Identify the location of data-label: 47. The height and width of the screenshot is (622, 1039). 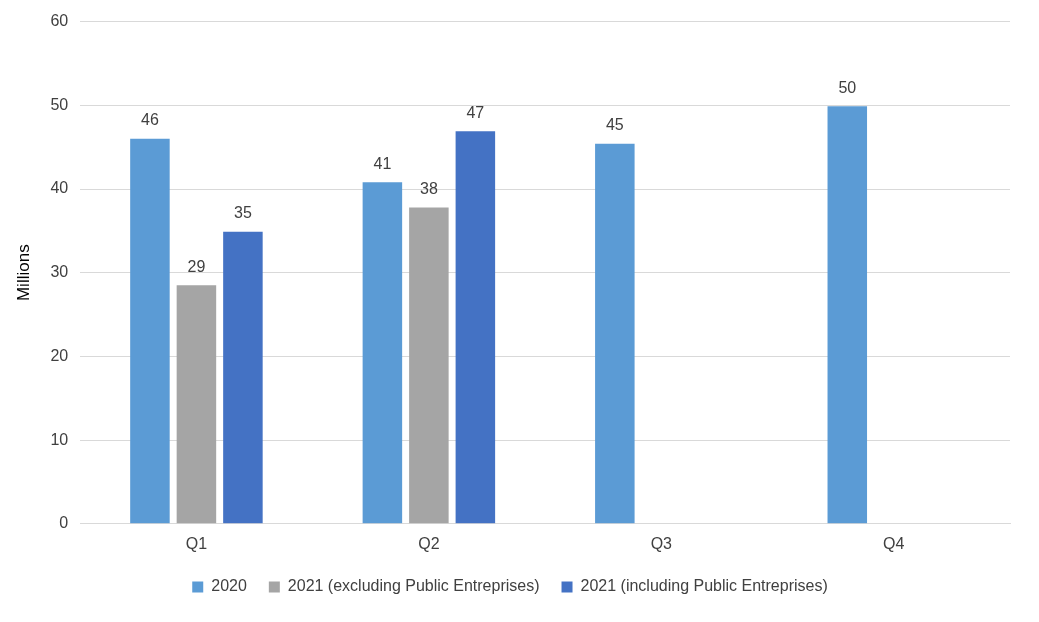
(475, 112).